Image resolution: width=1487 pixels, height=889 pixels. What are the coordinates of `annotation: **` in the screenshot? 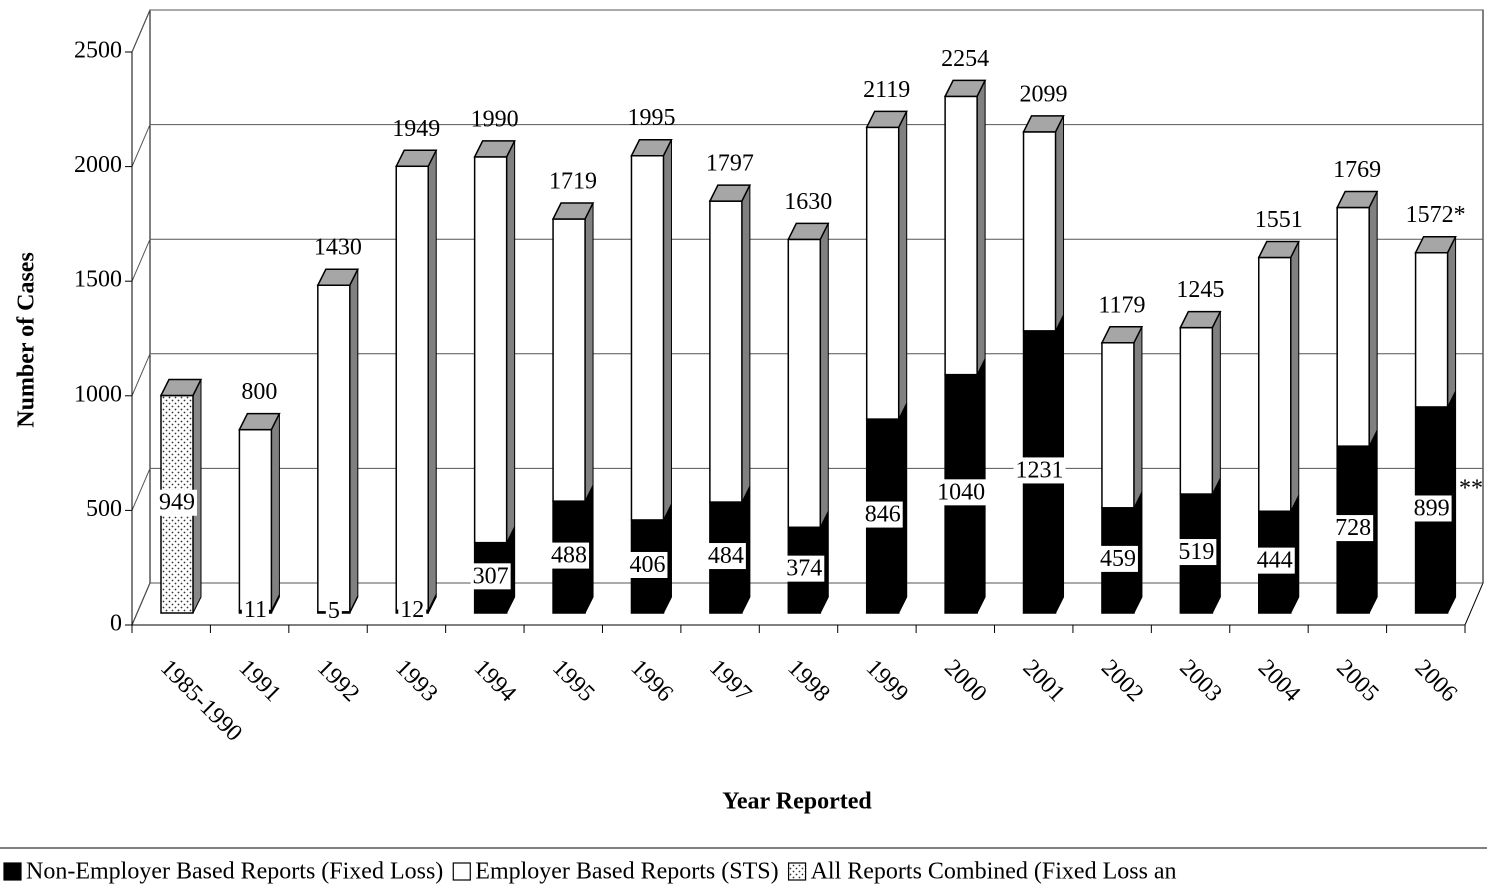 It's located at (1471, 489).